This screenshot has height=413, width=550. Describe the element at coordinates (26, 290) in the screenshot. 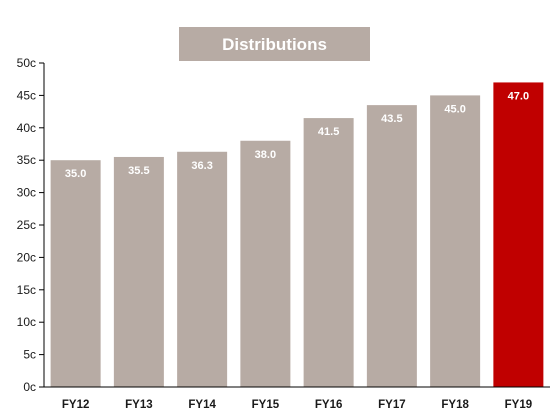

I see `y-tick-label: 15c` at that location.